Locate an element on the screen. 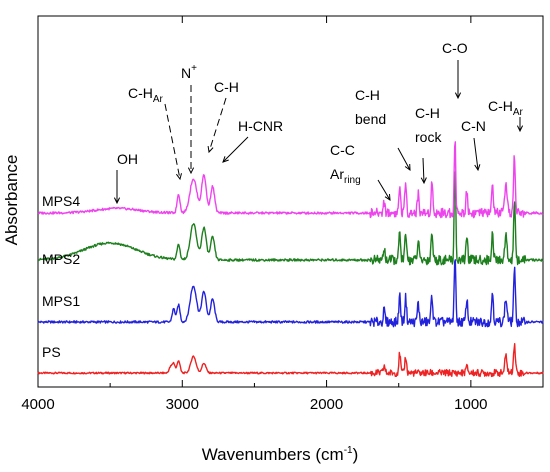  series-line-mps1 is located at coordinates (290, 293).